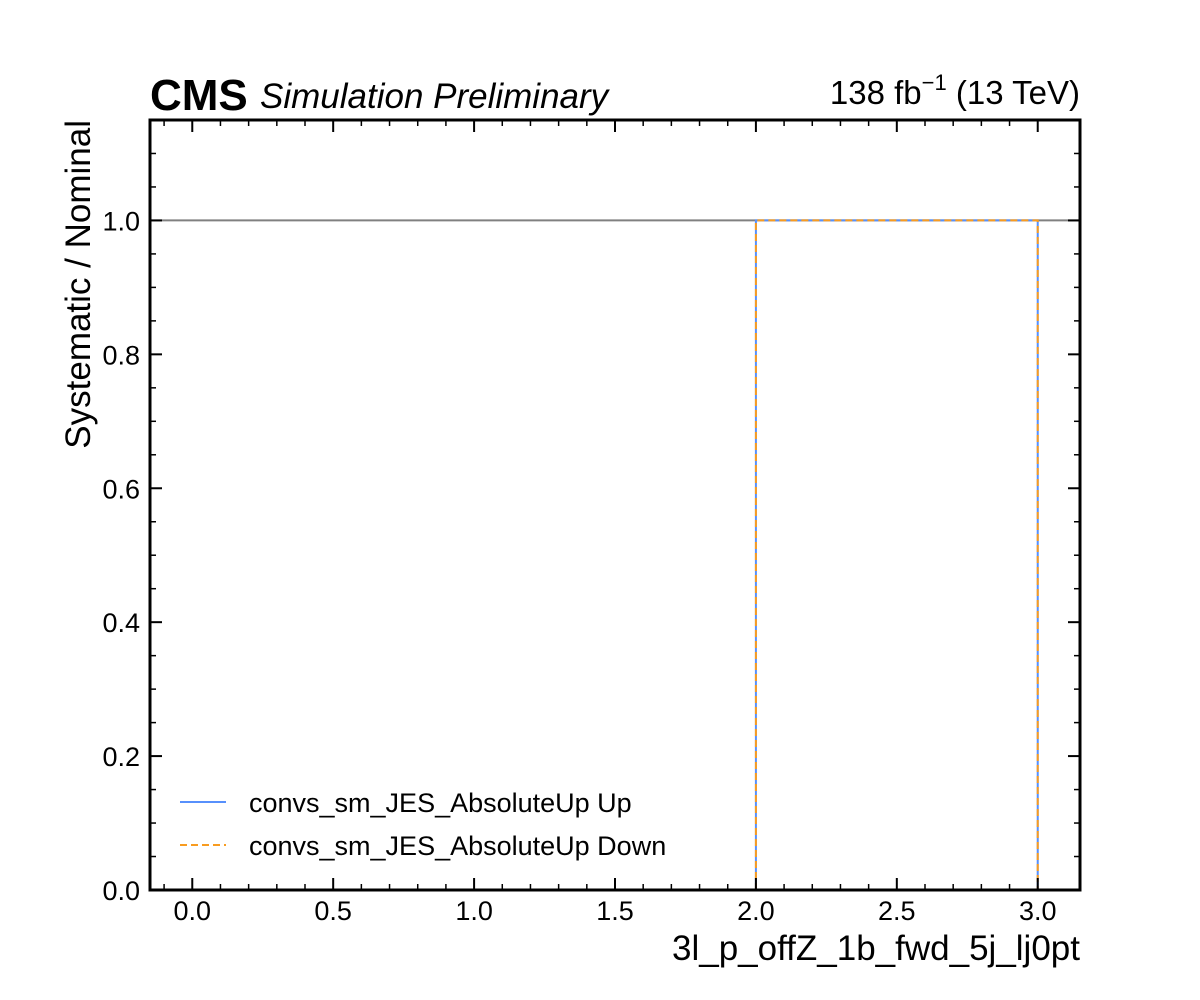 The image size is (1200, 1000). Describe the element at coordinates (457, 846) in the screenshot. I see `legend-label-1: convs_sm_JES_AbsoluteUp Down` at that location.